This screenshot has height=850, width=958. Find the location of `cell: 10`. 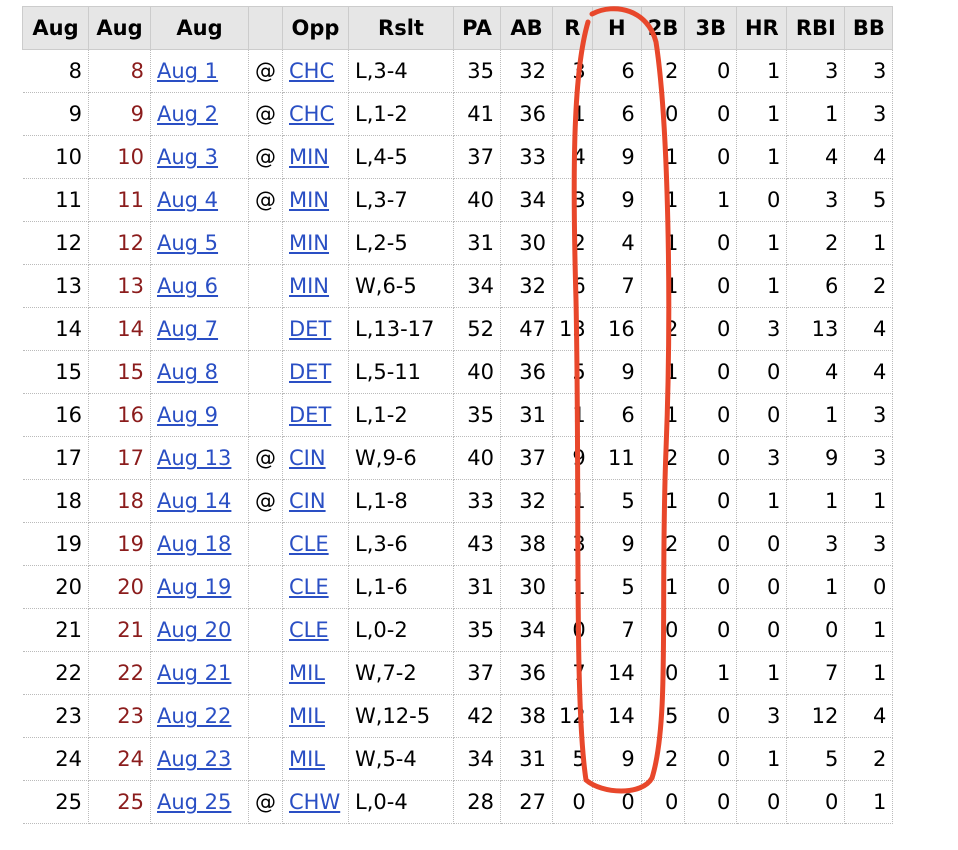

cell: 10 is located at coordinates (119, 157).